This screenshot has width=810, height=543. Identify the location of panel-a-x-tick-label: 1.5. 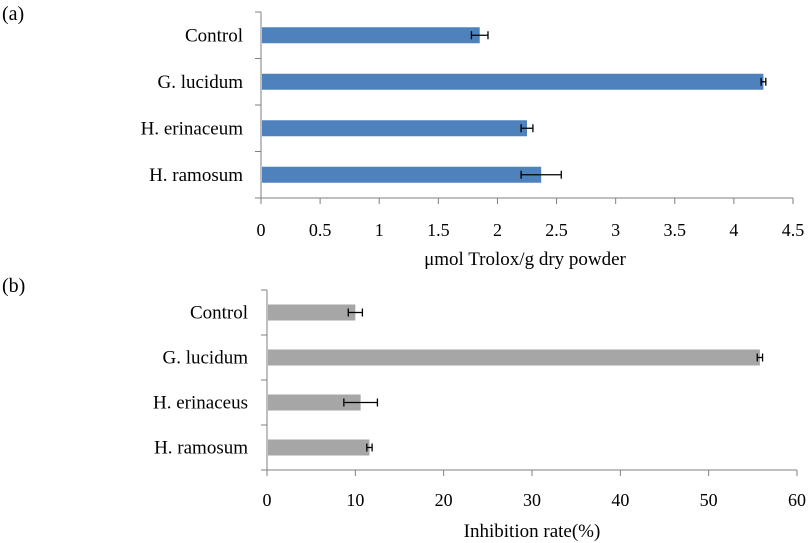
(438, 230).